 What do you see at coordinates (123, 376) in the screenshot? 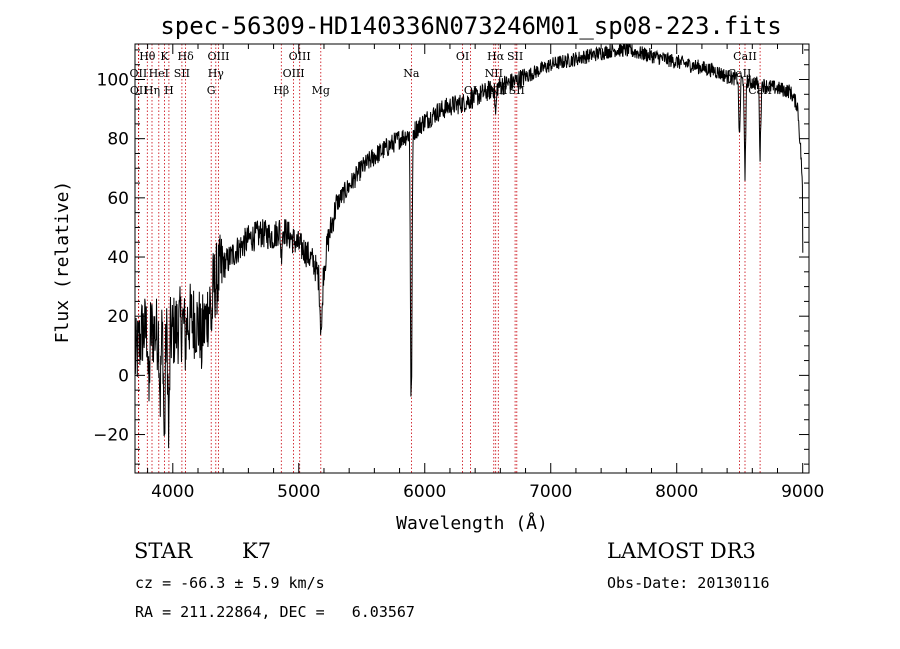
I see `y-tick-label: 0` at bounding box center [123, 376].